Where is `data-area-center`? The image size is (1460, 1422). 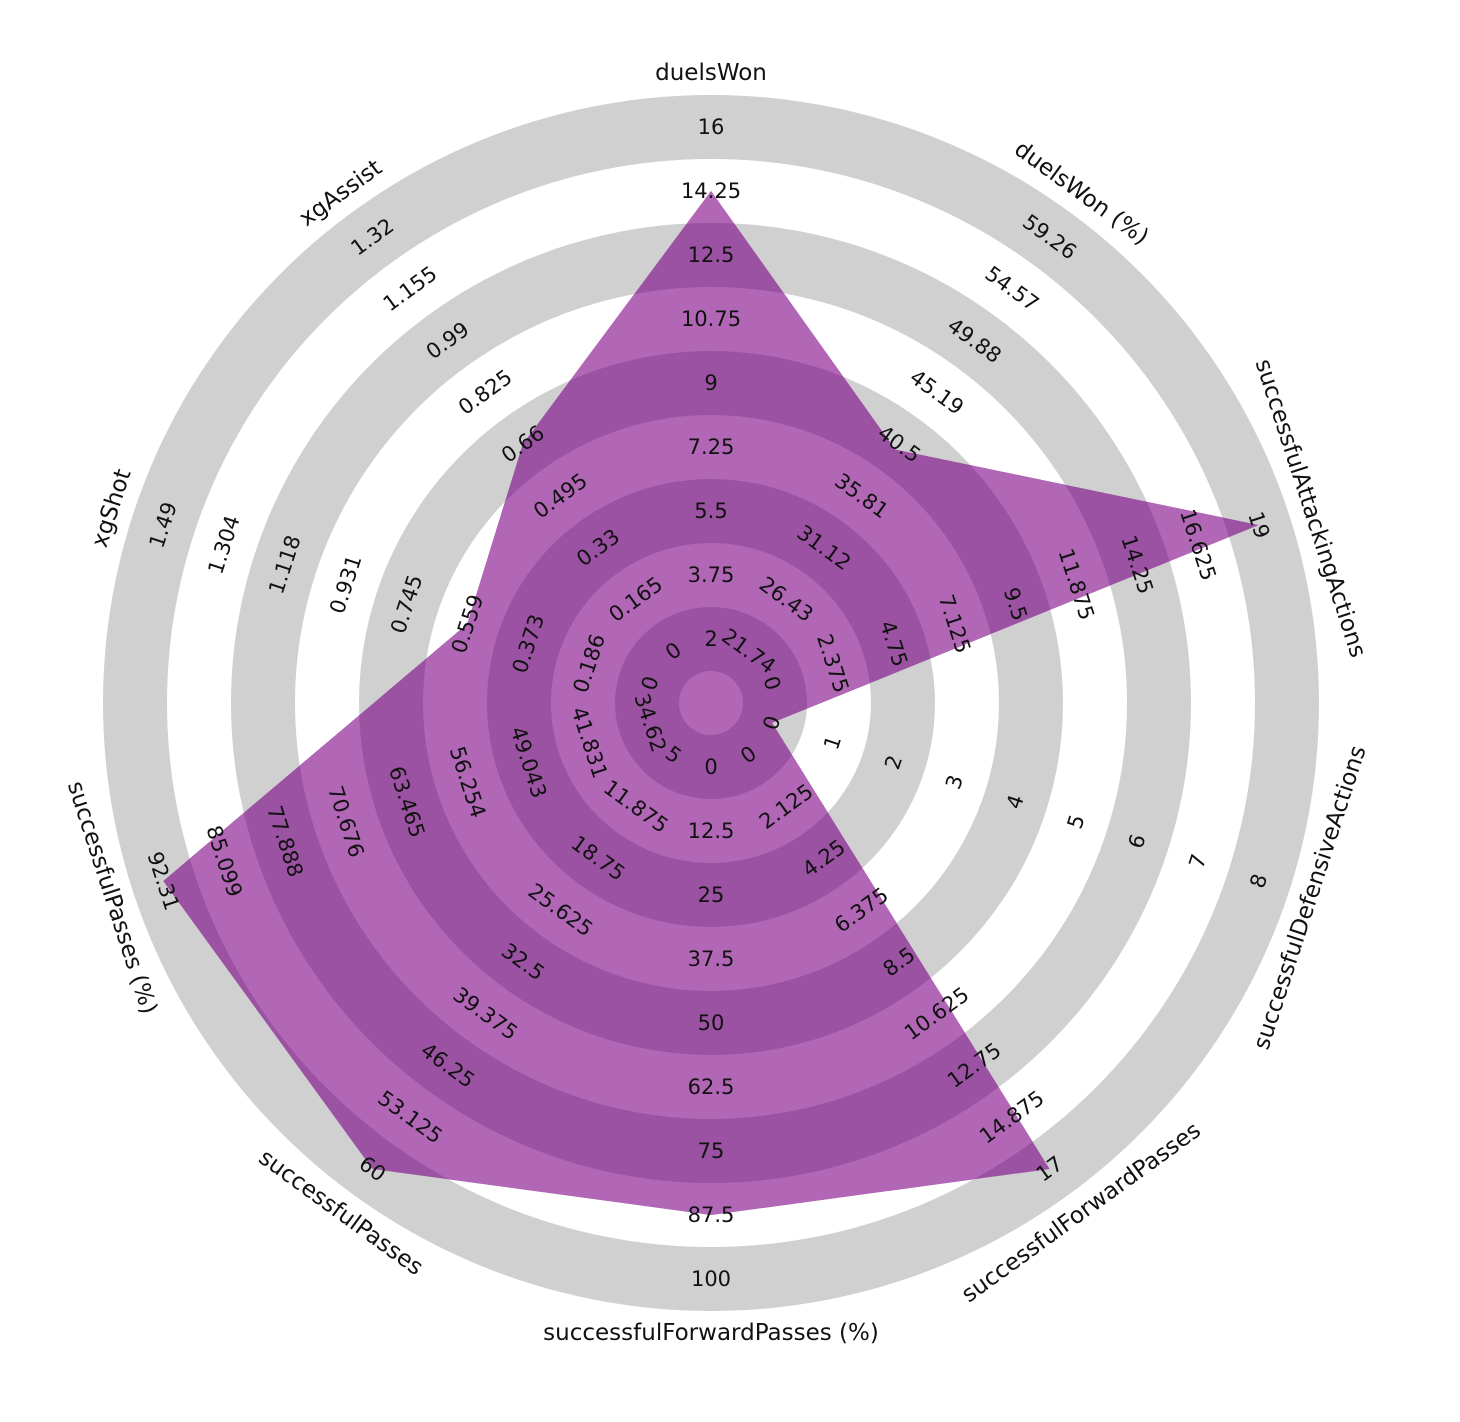 data-area-center is located at coordinates (711, 703).